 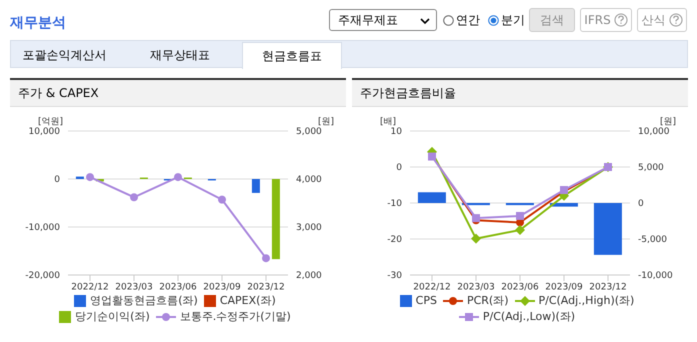 I want to click on y2-tick-label: -10,000, so click(x=656, y=276).